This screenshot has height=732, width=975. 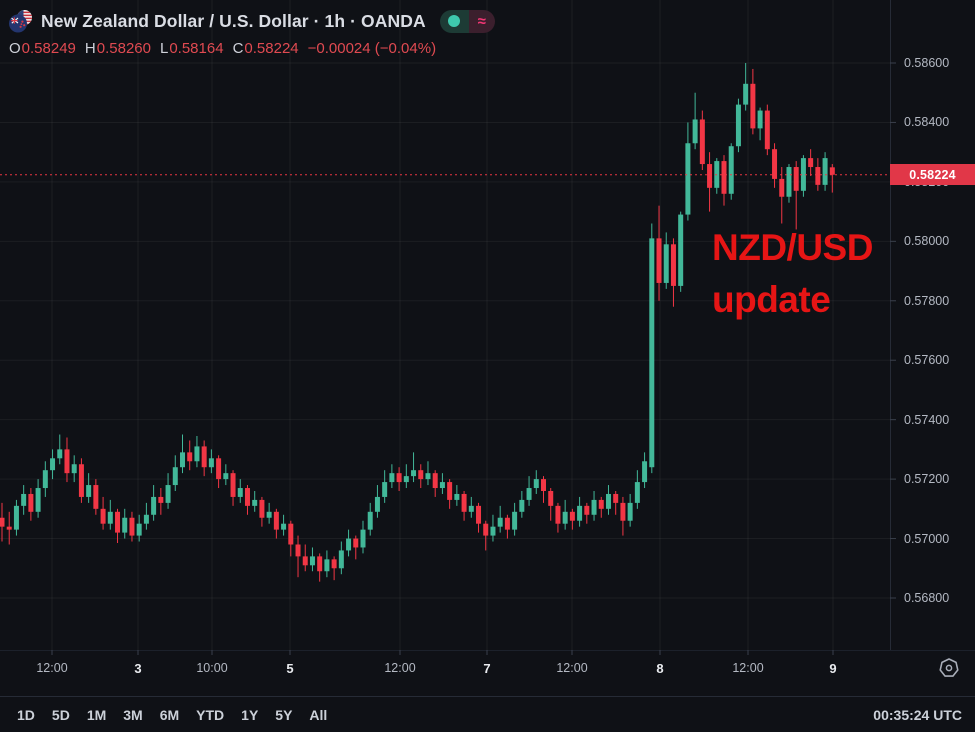 I want to click on time-axis-label: 7, so click(x=487, y=668).